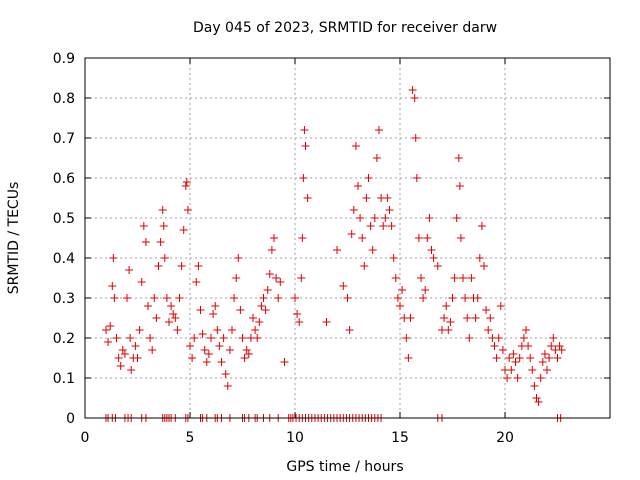  I want to click on y-tick-label: 0.3, so click(64, 299).